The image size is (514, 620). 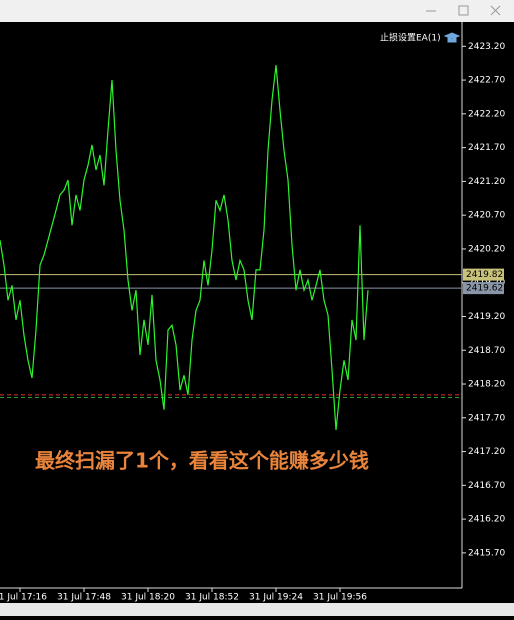 I want to click on price-label: 2419.82, so click(x=484, y=275).